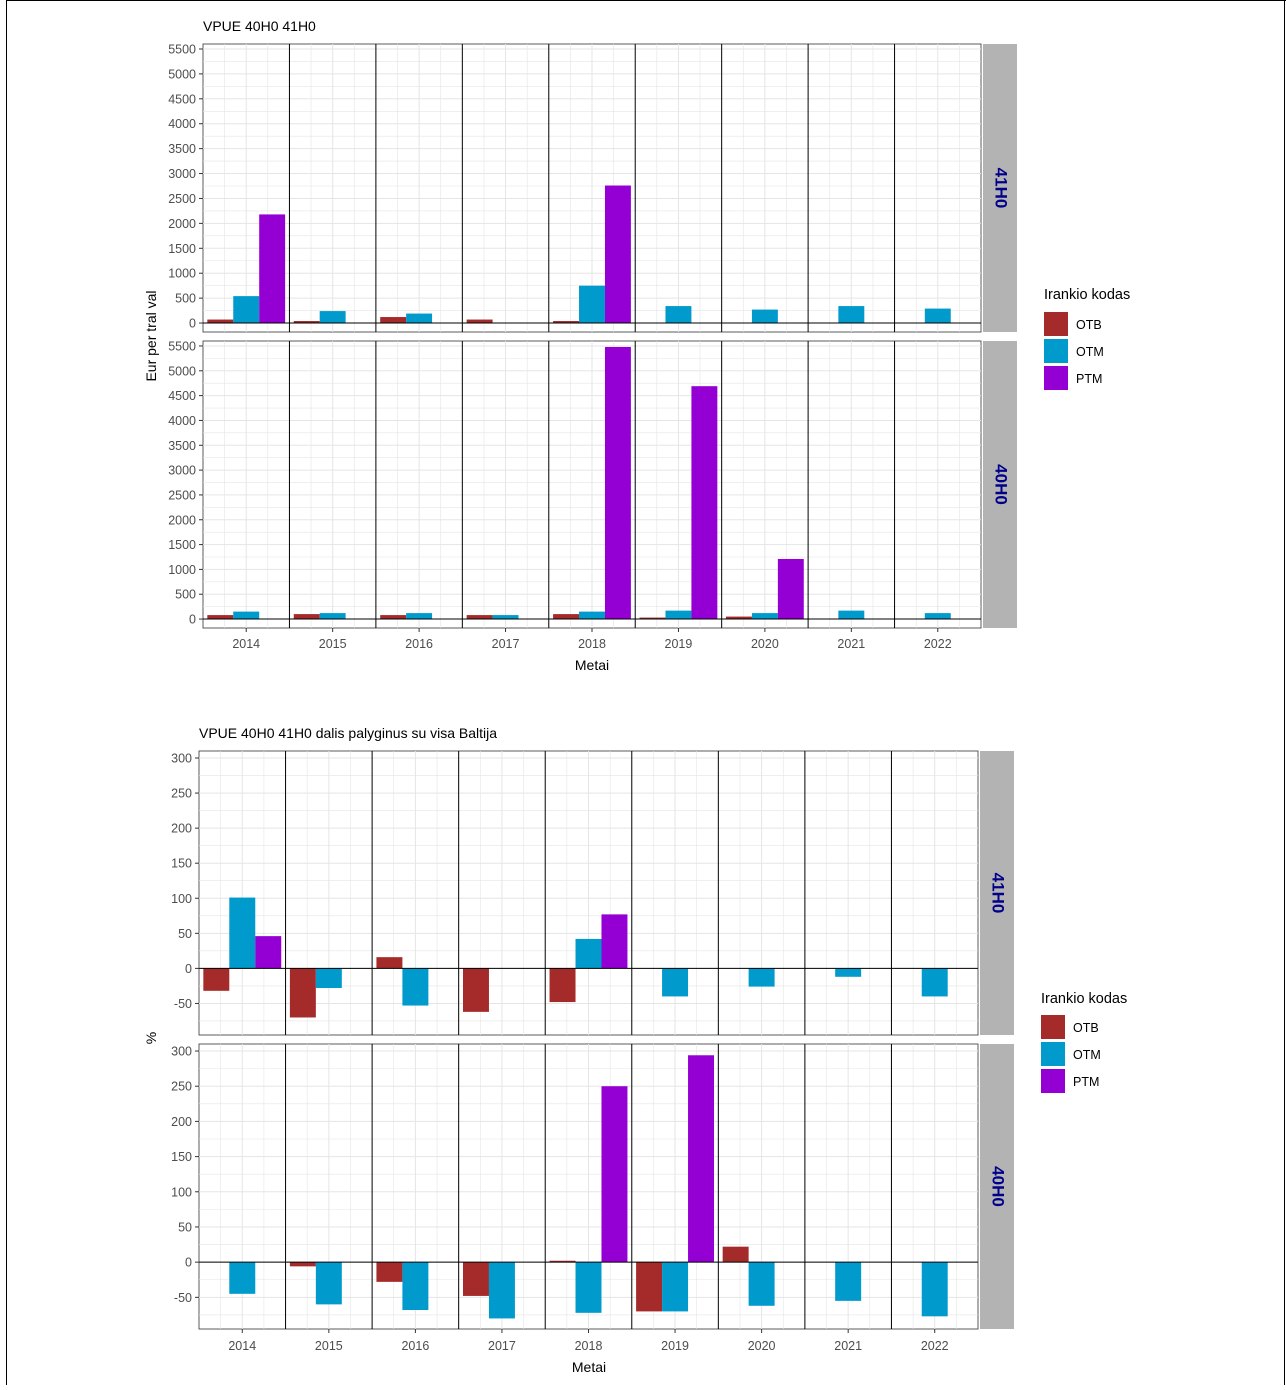 This screenshot has width=1286, height=1390. Describe the element at coordinates (151, 335) in the screenshot. I see `y-axis-title: Eur per tral val` at that location.